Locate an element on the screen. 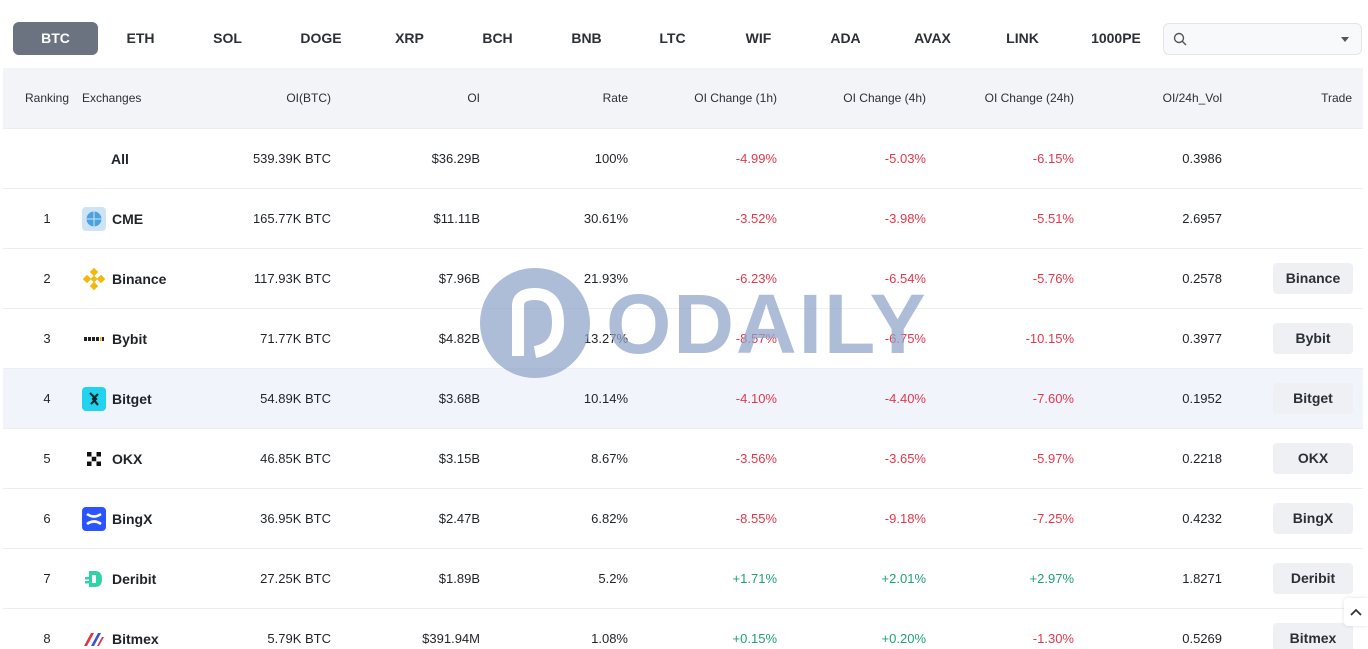  search-input is located at coordinates (1264, 39).